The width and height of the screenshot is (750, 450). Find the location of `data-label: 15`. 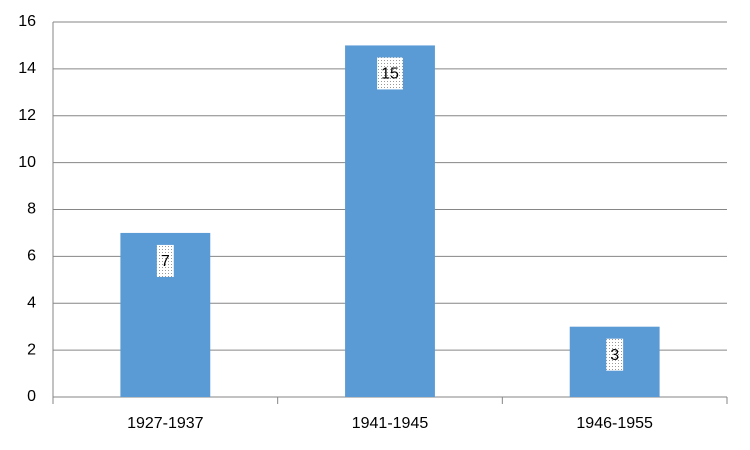

data-label: 15 is located at coordinates (390, 74).